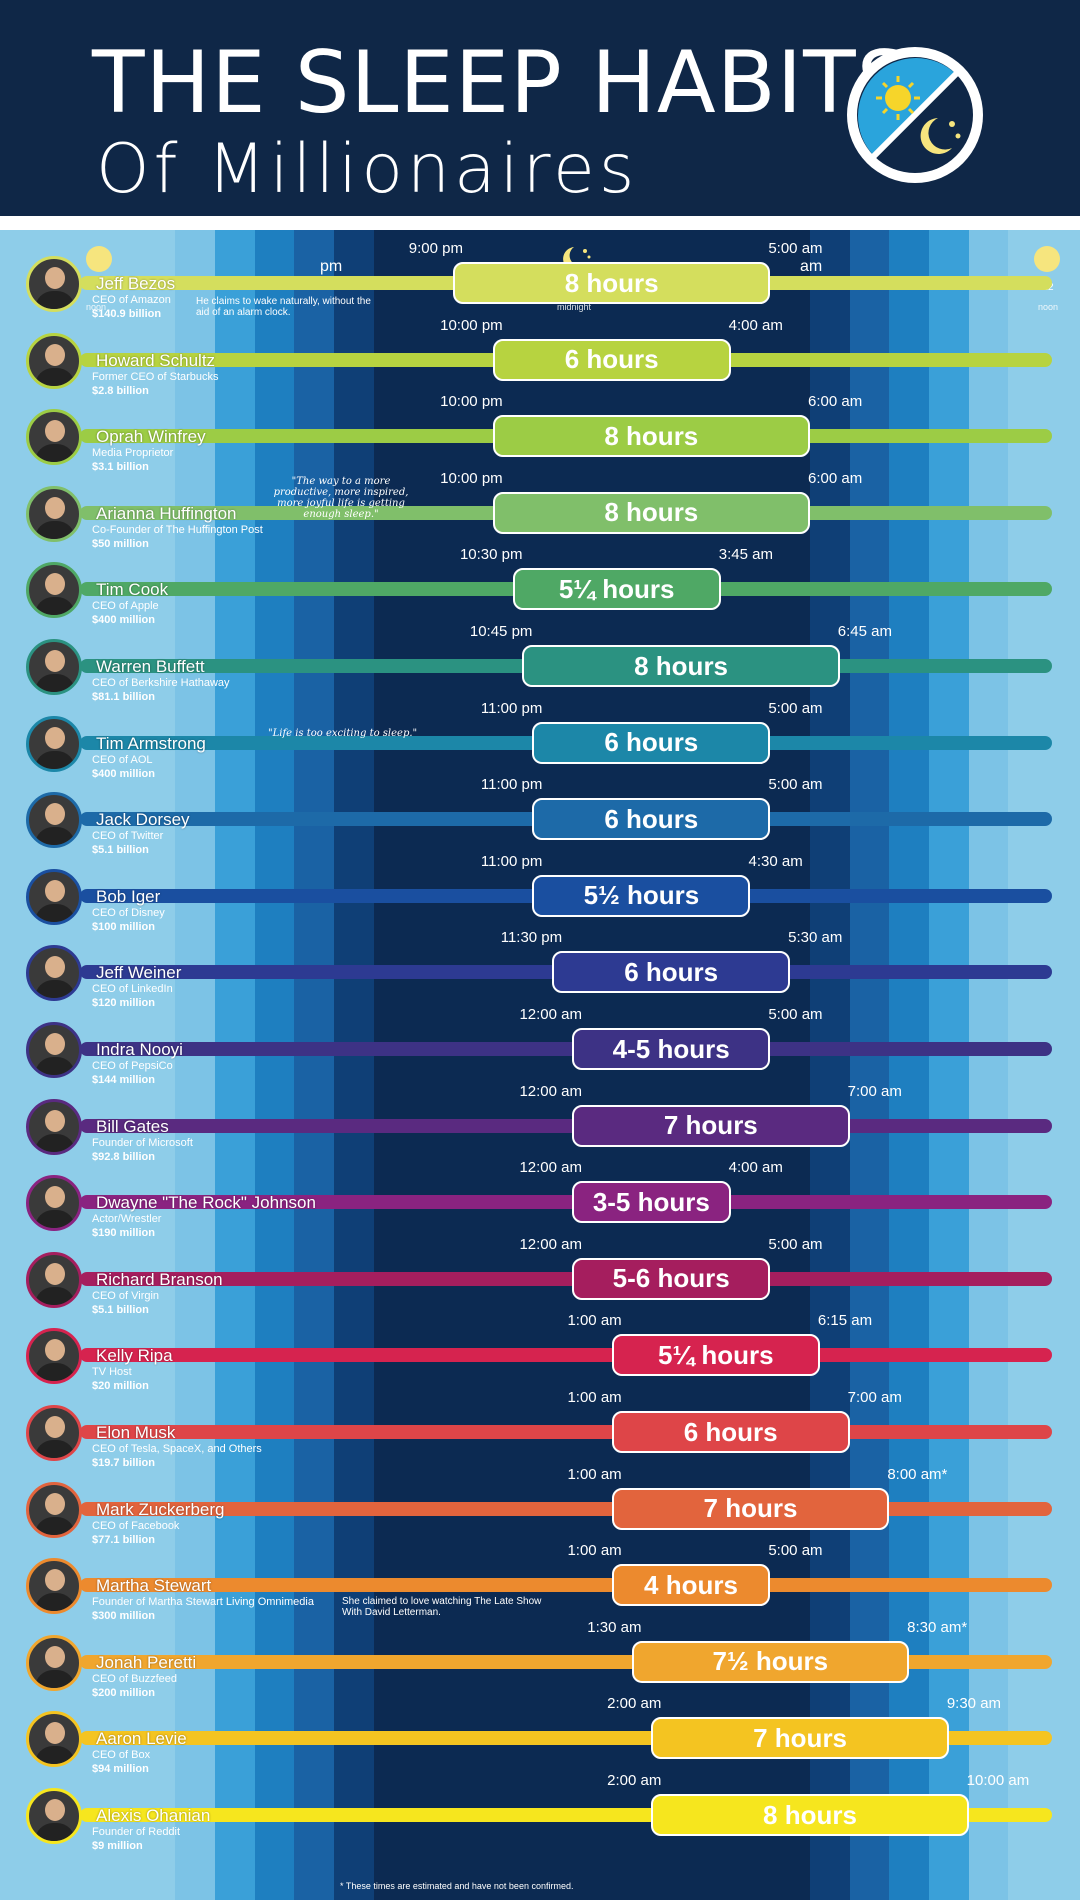 Image resolution: width=1080 pixels, height=1900 pixels. What do you see at coordinates (123, 1692) in the screenshot?
I see `net-worth: $200 million` at bounding box center [123, 1692].